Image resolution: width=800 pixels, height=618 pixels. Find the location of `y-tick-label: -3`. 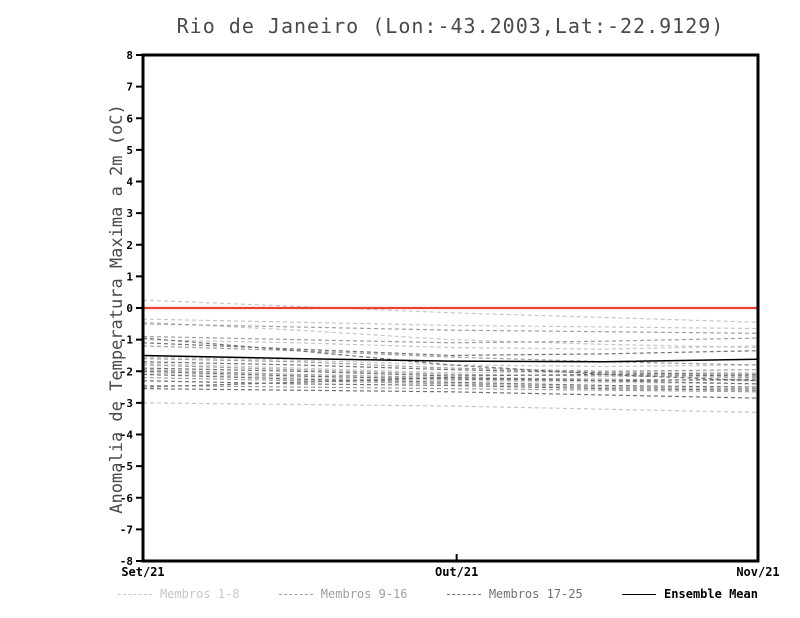

y-tick-label: -3 is located at coordinates (126, 403).